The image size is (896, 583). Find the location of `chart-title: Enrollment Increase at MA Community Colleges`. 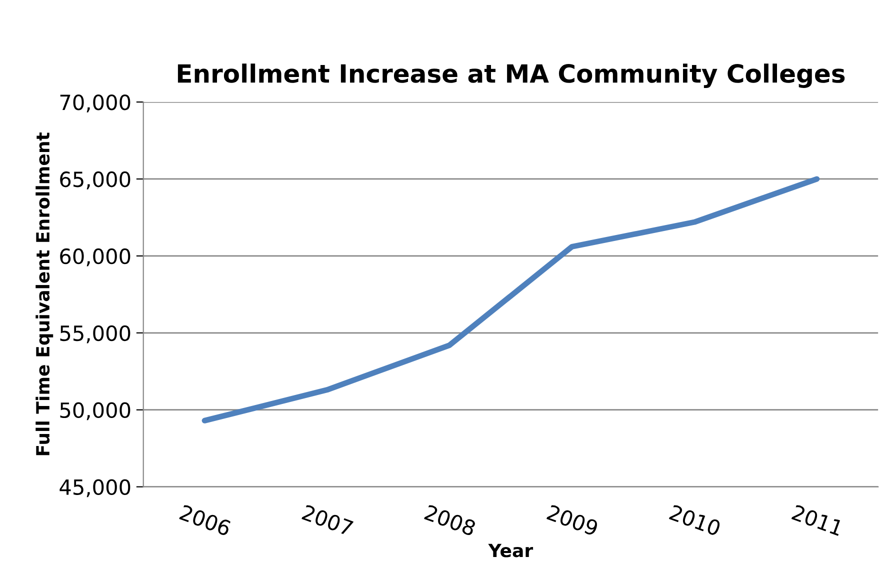

chart-title: Enrollment Increase at MA Community Colleges is located at coordinates (511, 76).